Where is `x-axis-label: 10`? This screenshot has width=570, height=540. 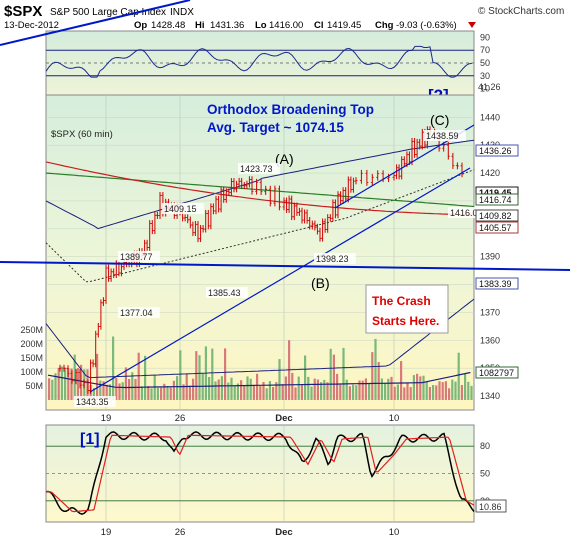
x-axis-label: 10 is located at coordinates (394, 418).